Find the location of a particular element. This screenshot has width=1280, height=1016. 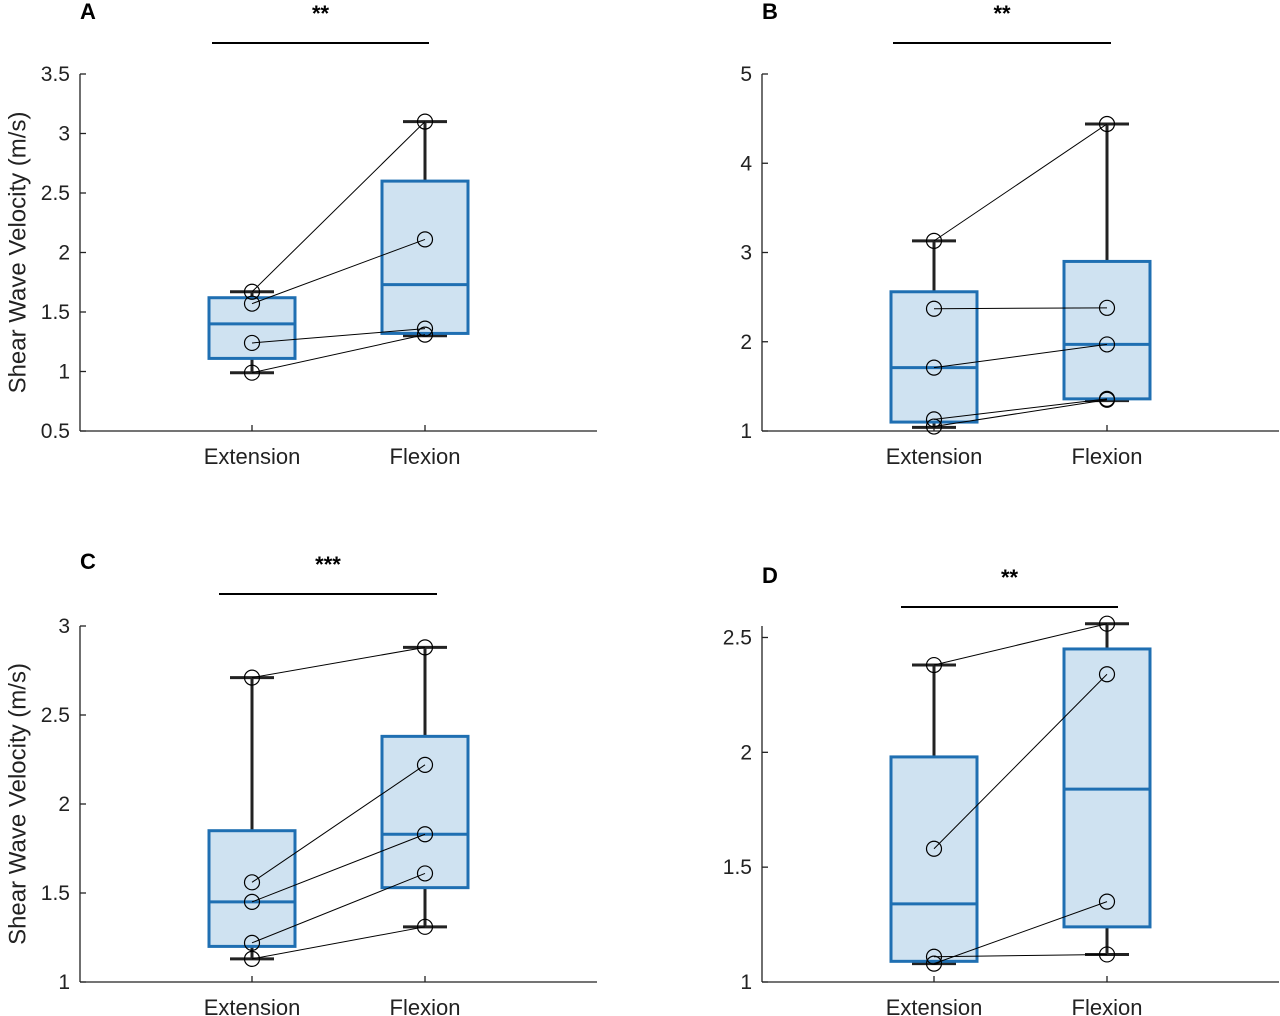

panel-label: A is located at coordinates (88, 12).